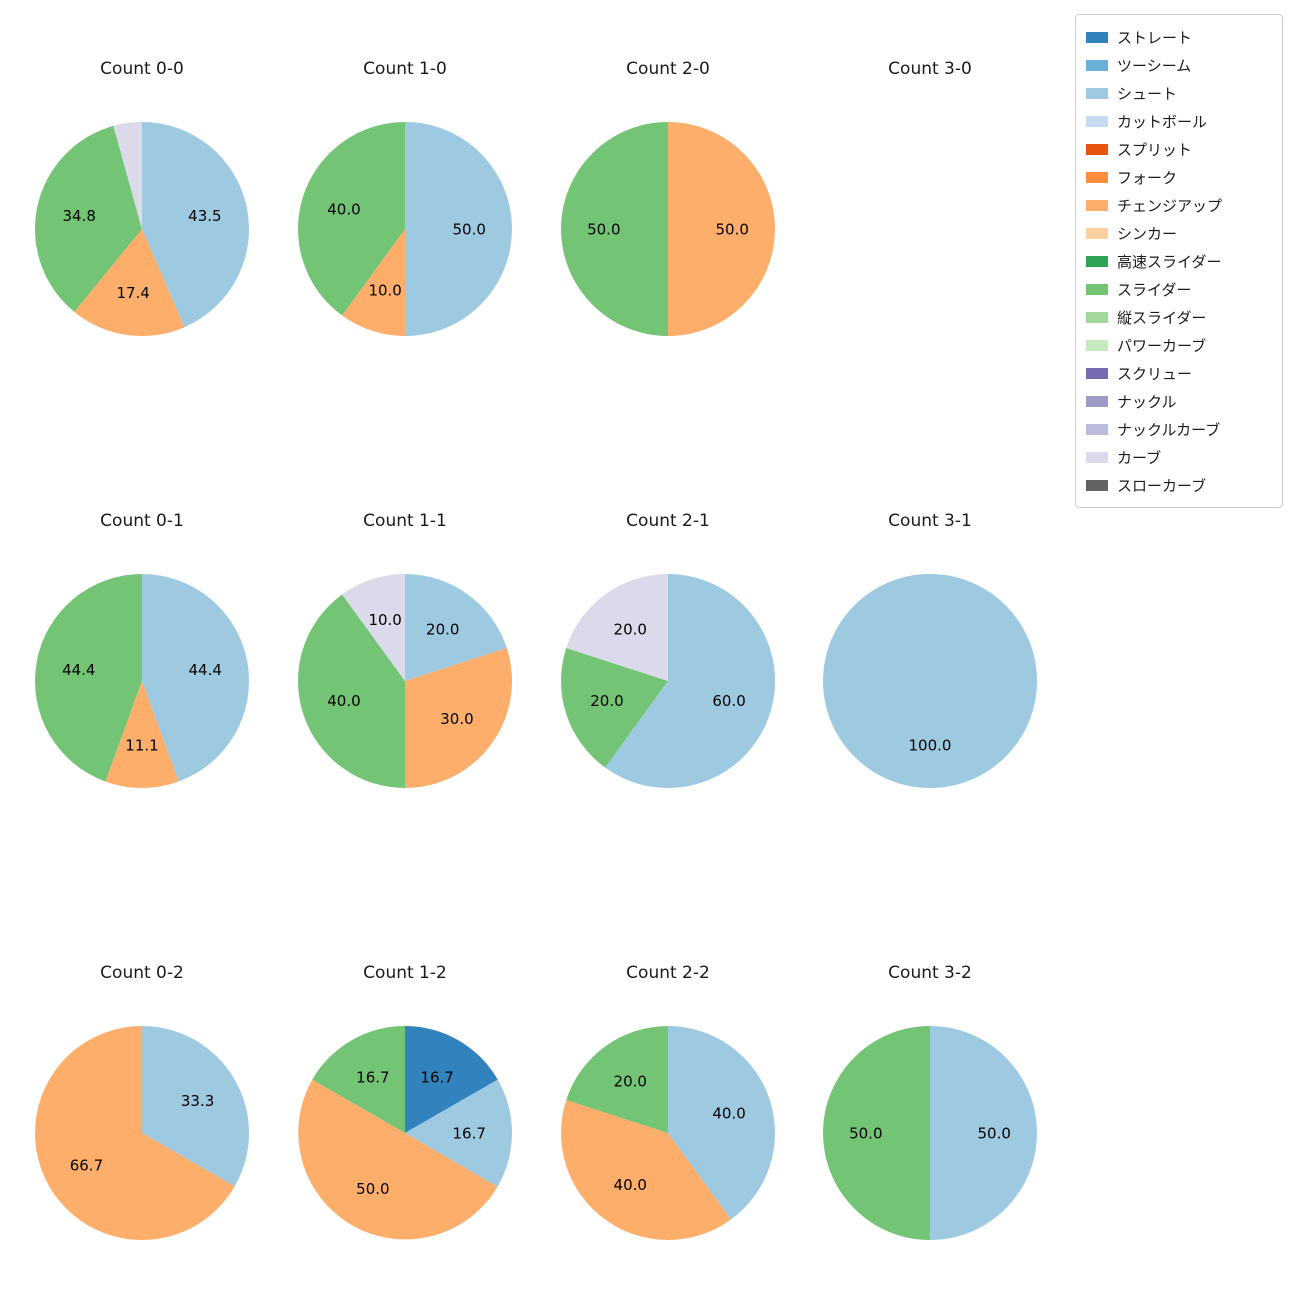 This screenshot has height=1300, width=1300. Describe the element at coordinates (1154, 289) in the screenshot. I see `legend-label: スライダー` at that location.